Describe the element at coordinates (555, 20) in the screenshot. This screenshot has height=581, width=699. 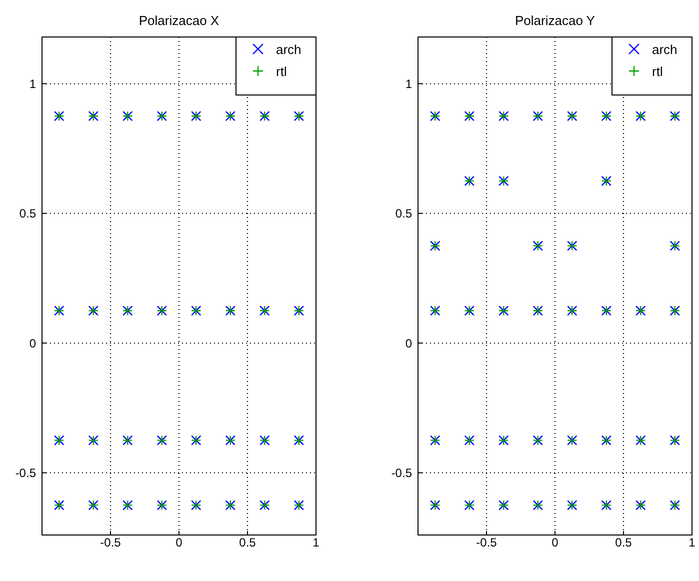
I see `chart-title: Polarizacao Y` at that location.